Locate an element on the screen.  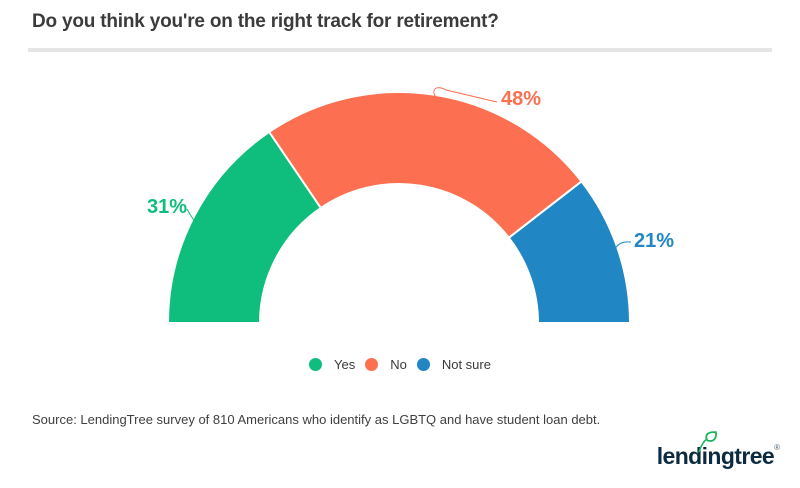
registered-mark: ® is located at coordinates (777, 447).